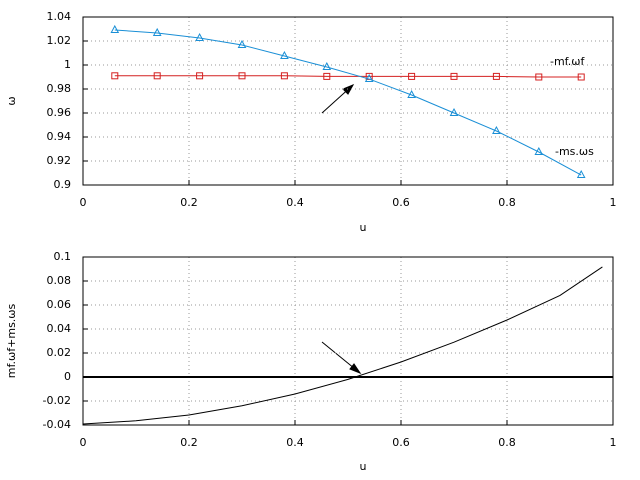 The image size is (640, 480). What do you see at coordinates (59, 136) in the screenshot?
I see `y-tick-label: 0.94` at bounding box center [59, 136].